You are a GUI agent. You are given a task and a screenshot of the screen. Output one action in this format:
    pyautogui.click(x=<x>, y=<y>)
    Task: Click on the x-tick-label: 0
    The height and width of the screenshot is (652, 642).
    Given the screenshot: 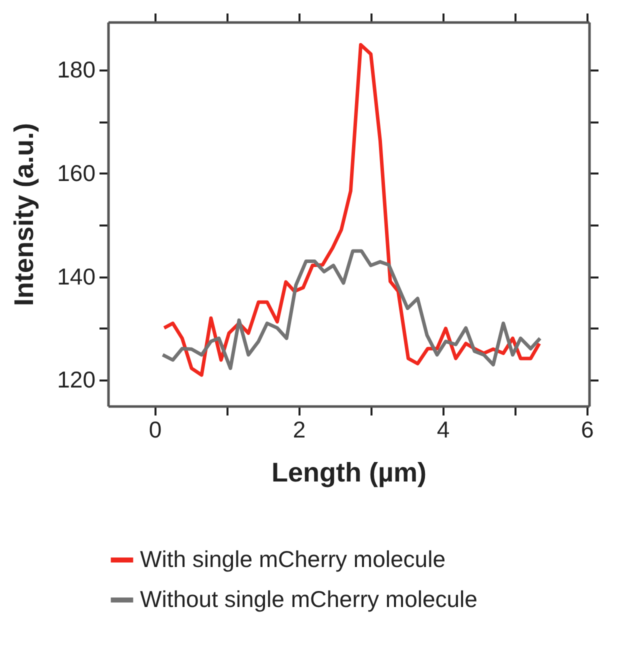 What is the action you would take?
    pyautogui.click(x=155, y=429)
    